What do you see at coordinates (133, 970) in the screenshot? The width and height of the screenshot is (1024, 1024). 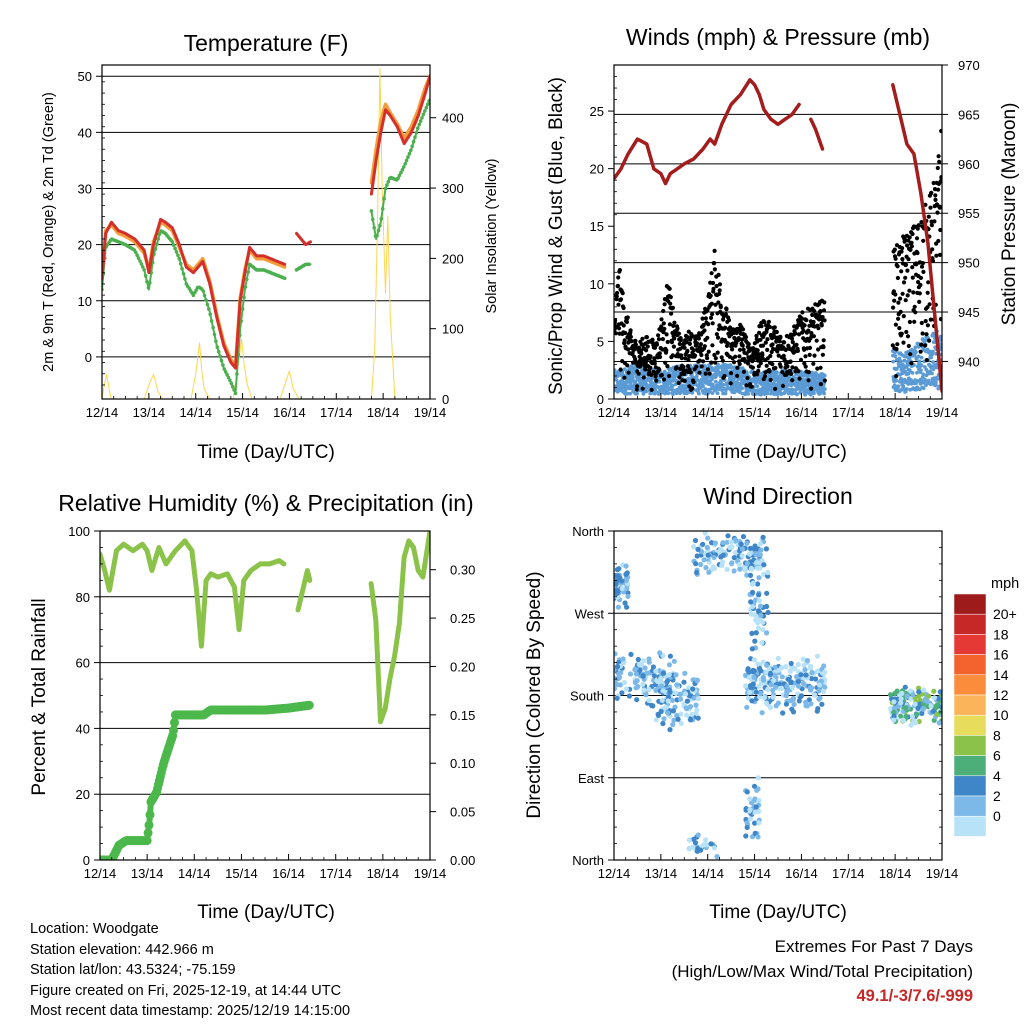 I see `station-latlon: Station lat/lon: 43.5324; -75.159` at bounding box center [133, 970].